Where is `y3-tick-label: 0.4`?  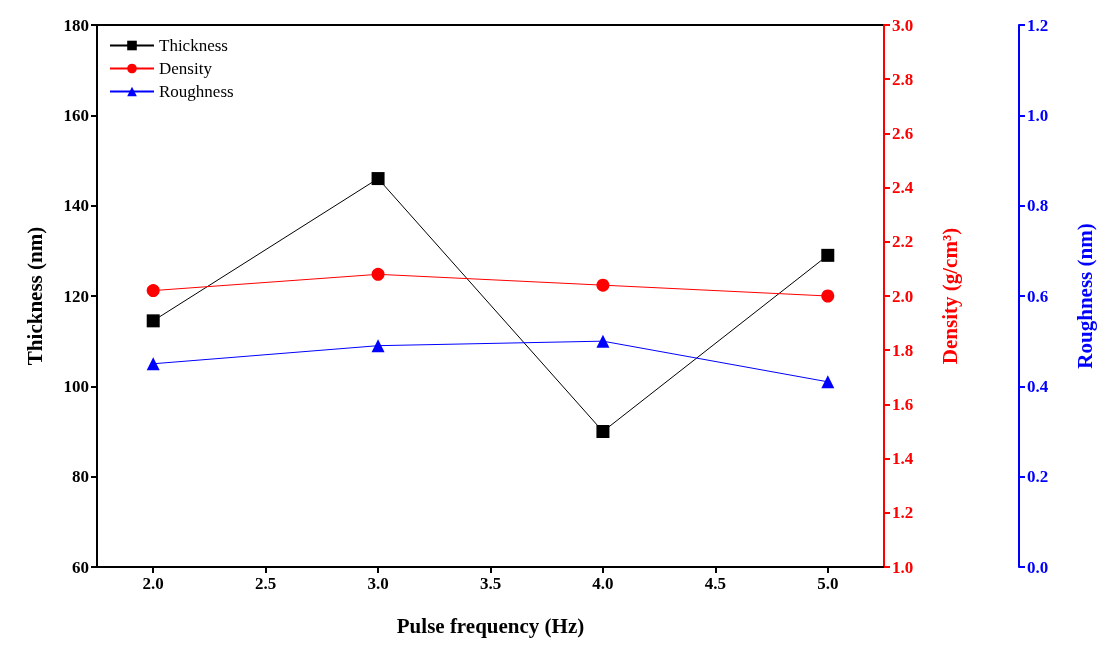 y3-tick-label: 0.4 is located at coordinates (1038, 386).